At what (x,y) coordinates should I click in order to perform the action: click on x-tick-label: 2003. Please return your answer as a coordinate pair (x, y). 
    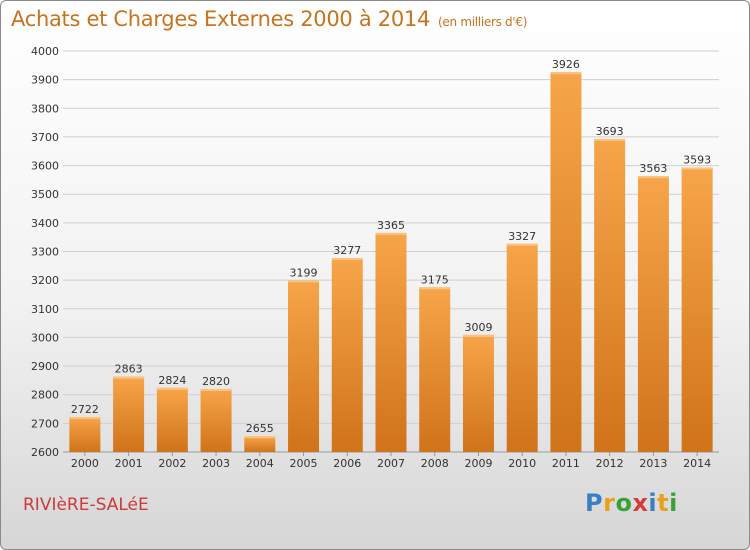
    Looking at the image, I should click on (216, 463).